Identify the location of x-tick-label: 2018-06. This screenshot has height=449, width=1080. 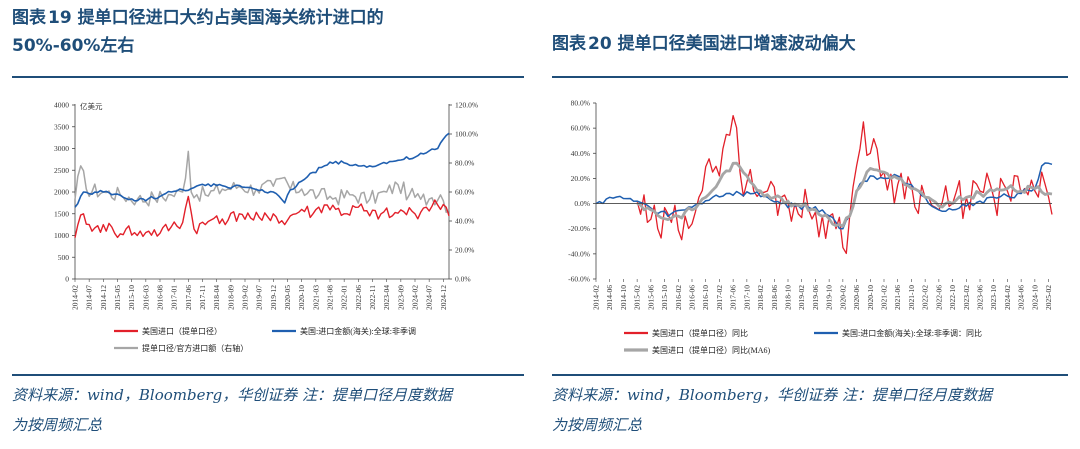
(774, 297).